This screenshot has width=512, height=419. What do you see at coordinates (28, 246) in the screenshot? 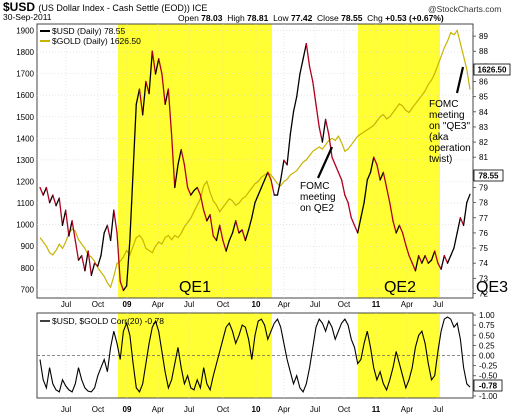
I see `left-tick-900: 900` at bounding box center [28, 246].